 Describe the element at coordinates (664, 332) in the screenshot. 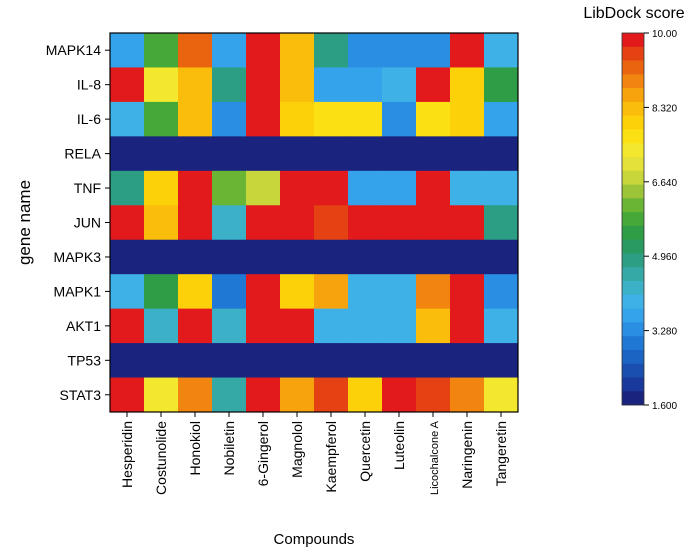

I see `colorbar-tick-label: 3.280` at that location.